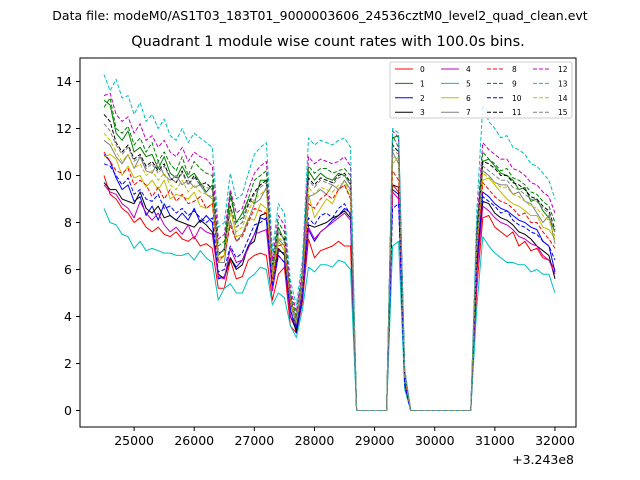 The height and width of the screenshot is (480, 640). Describe the element at coordinates (64, 128) in the screenshot. I see `y-tick-label: 12` at that location.